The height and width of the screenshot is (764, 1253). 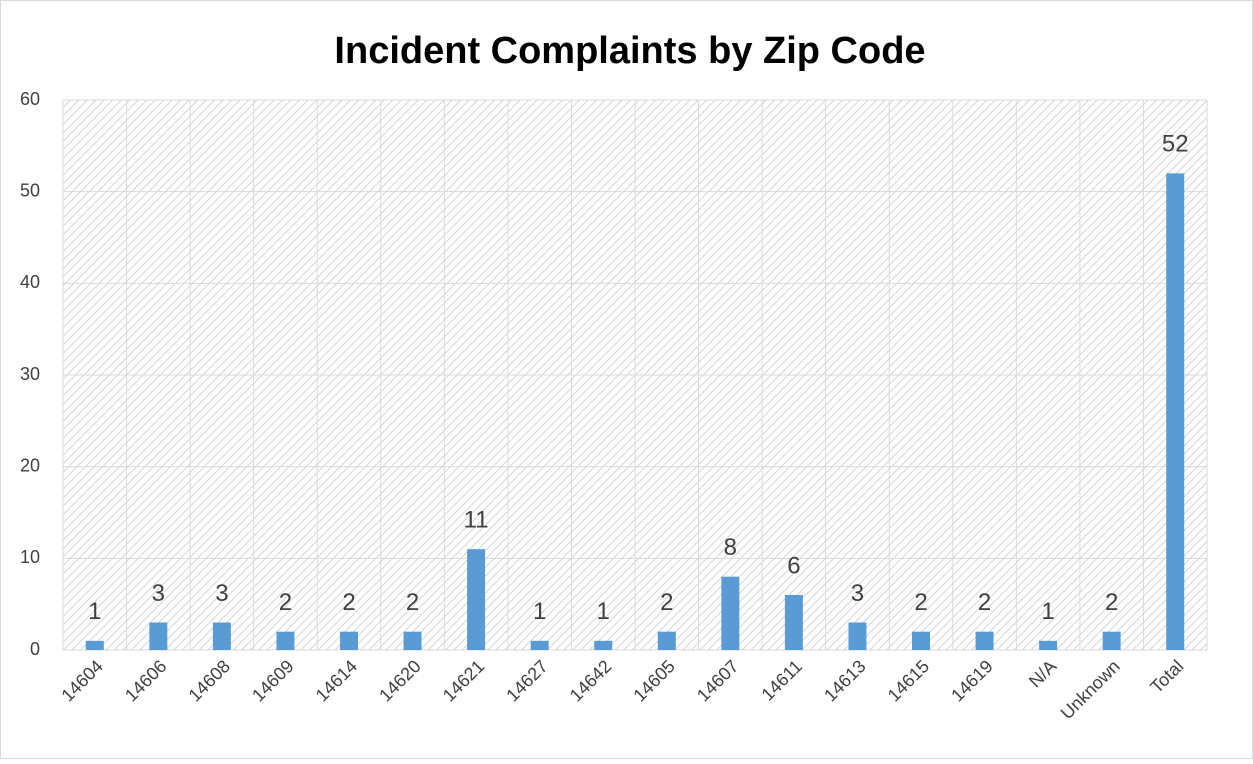 What do you see at coordinates (30, 282) in the screenshot?
I see `y-tick-label: 40` at bounding box center [30, 282].